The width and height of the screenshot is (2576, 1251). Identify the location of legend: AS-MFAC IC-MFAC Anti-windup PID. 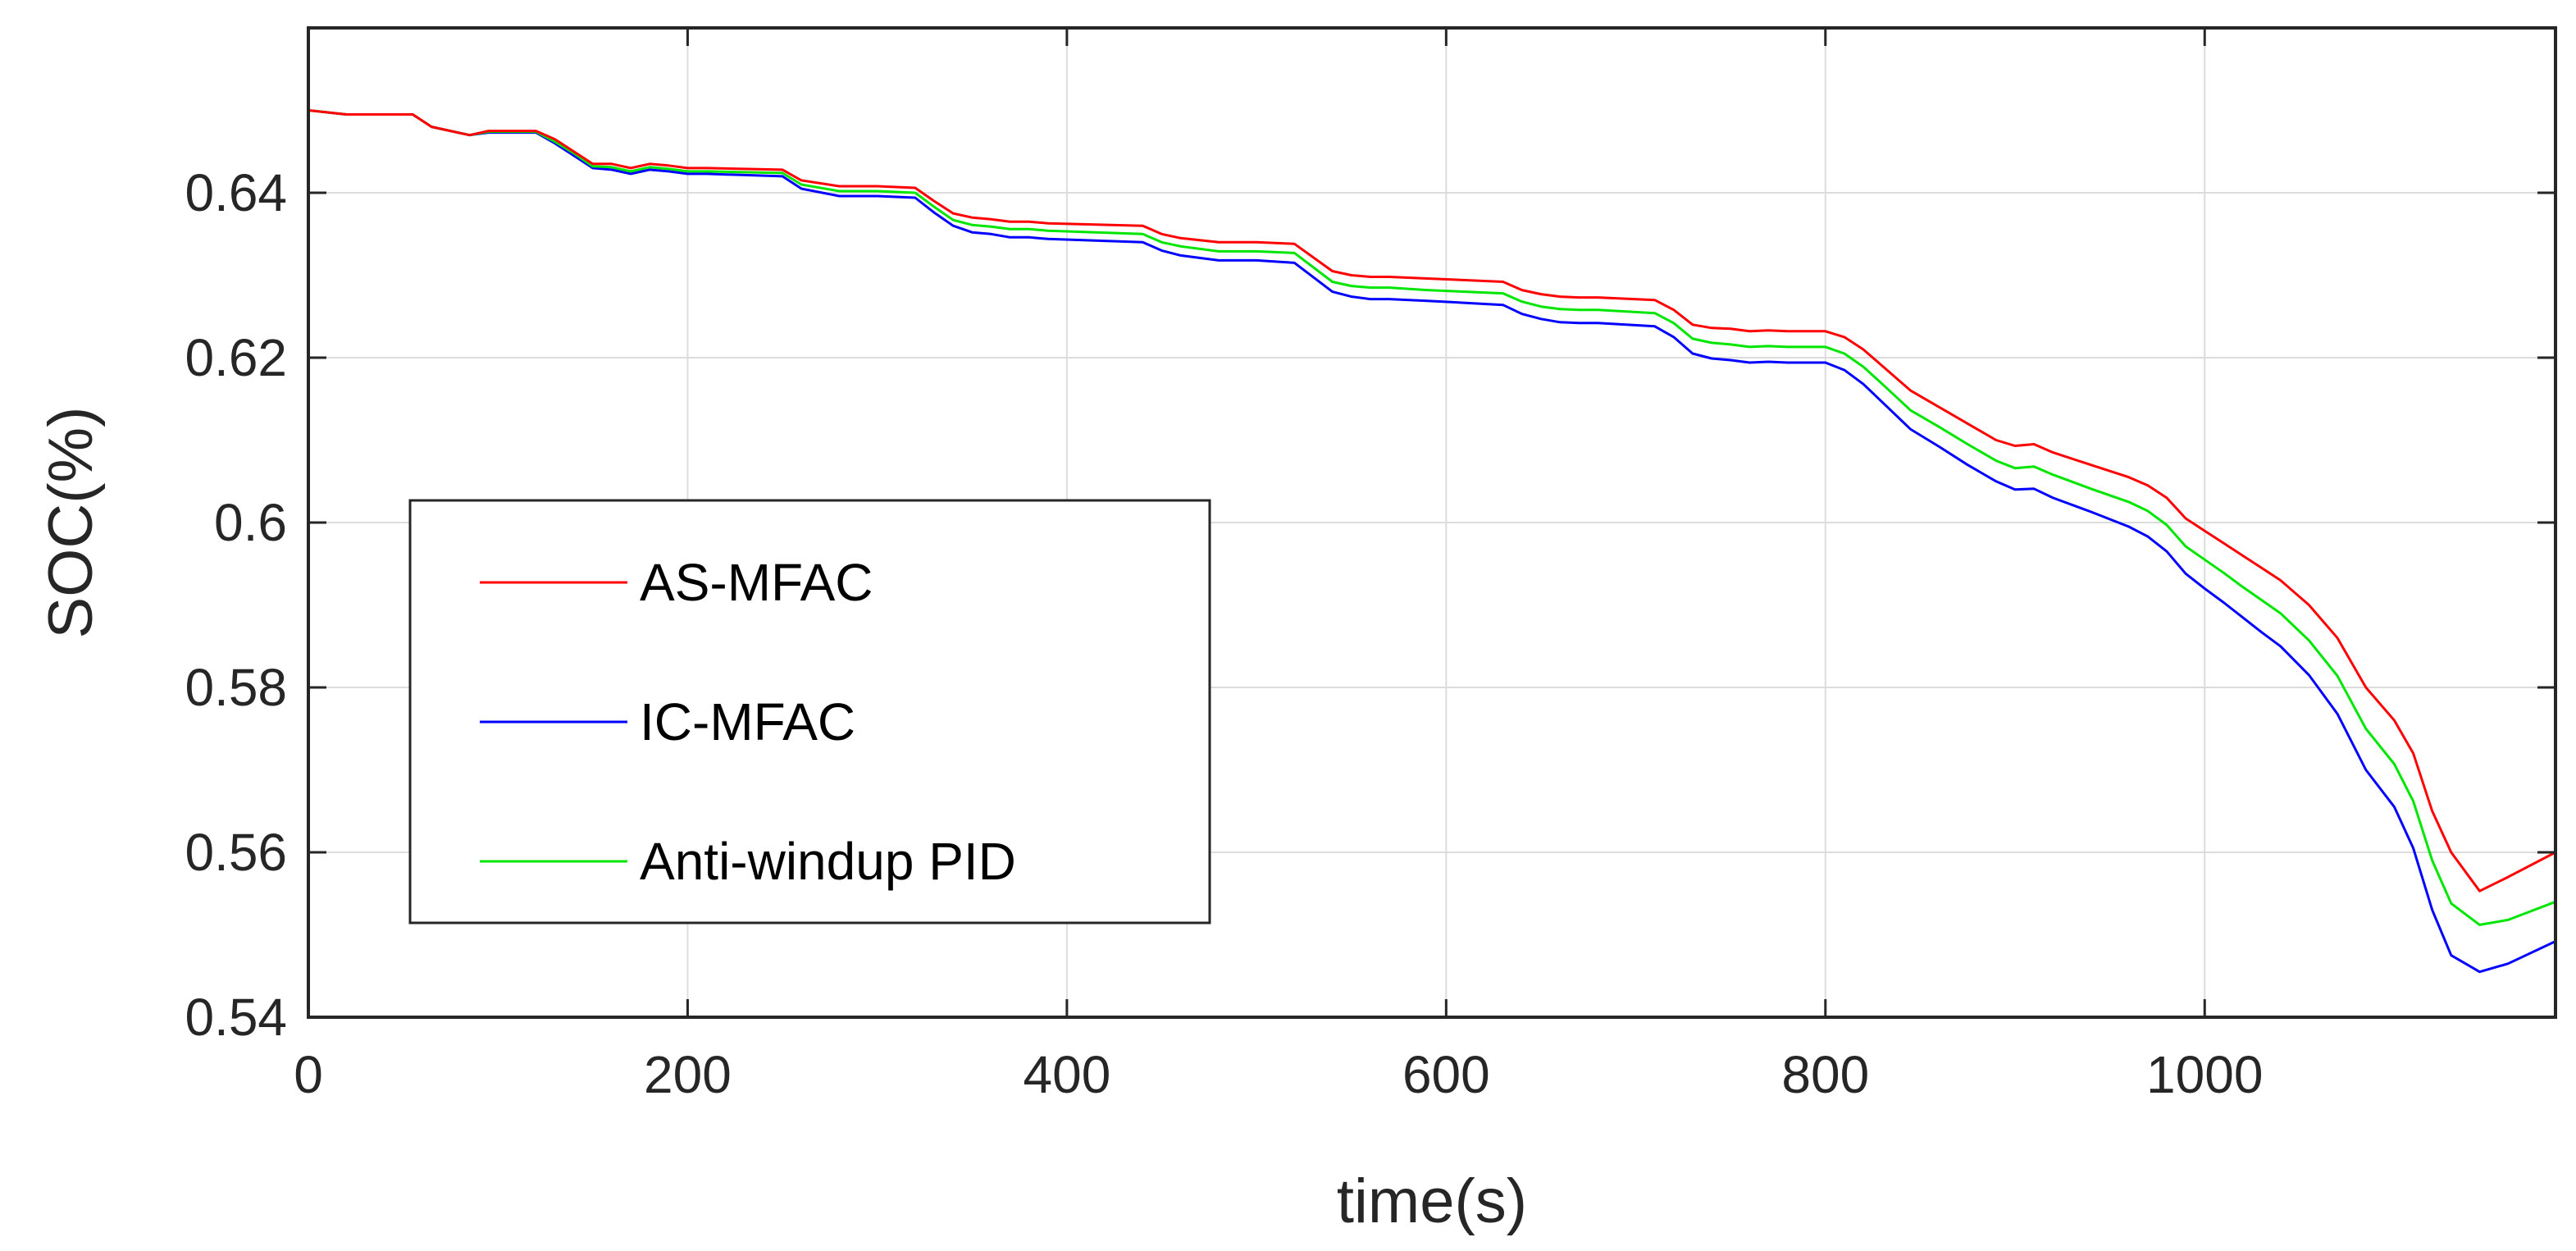
(809, 712).